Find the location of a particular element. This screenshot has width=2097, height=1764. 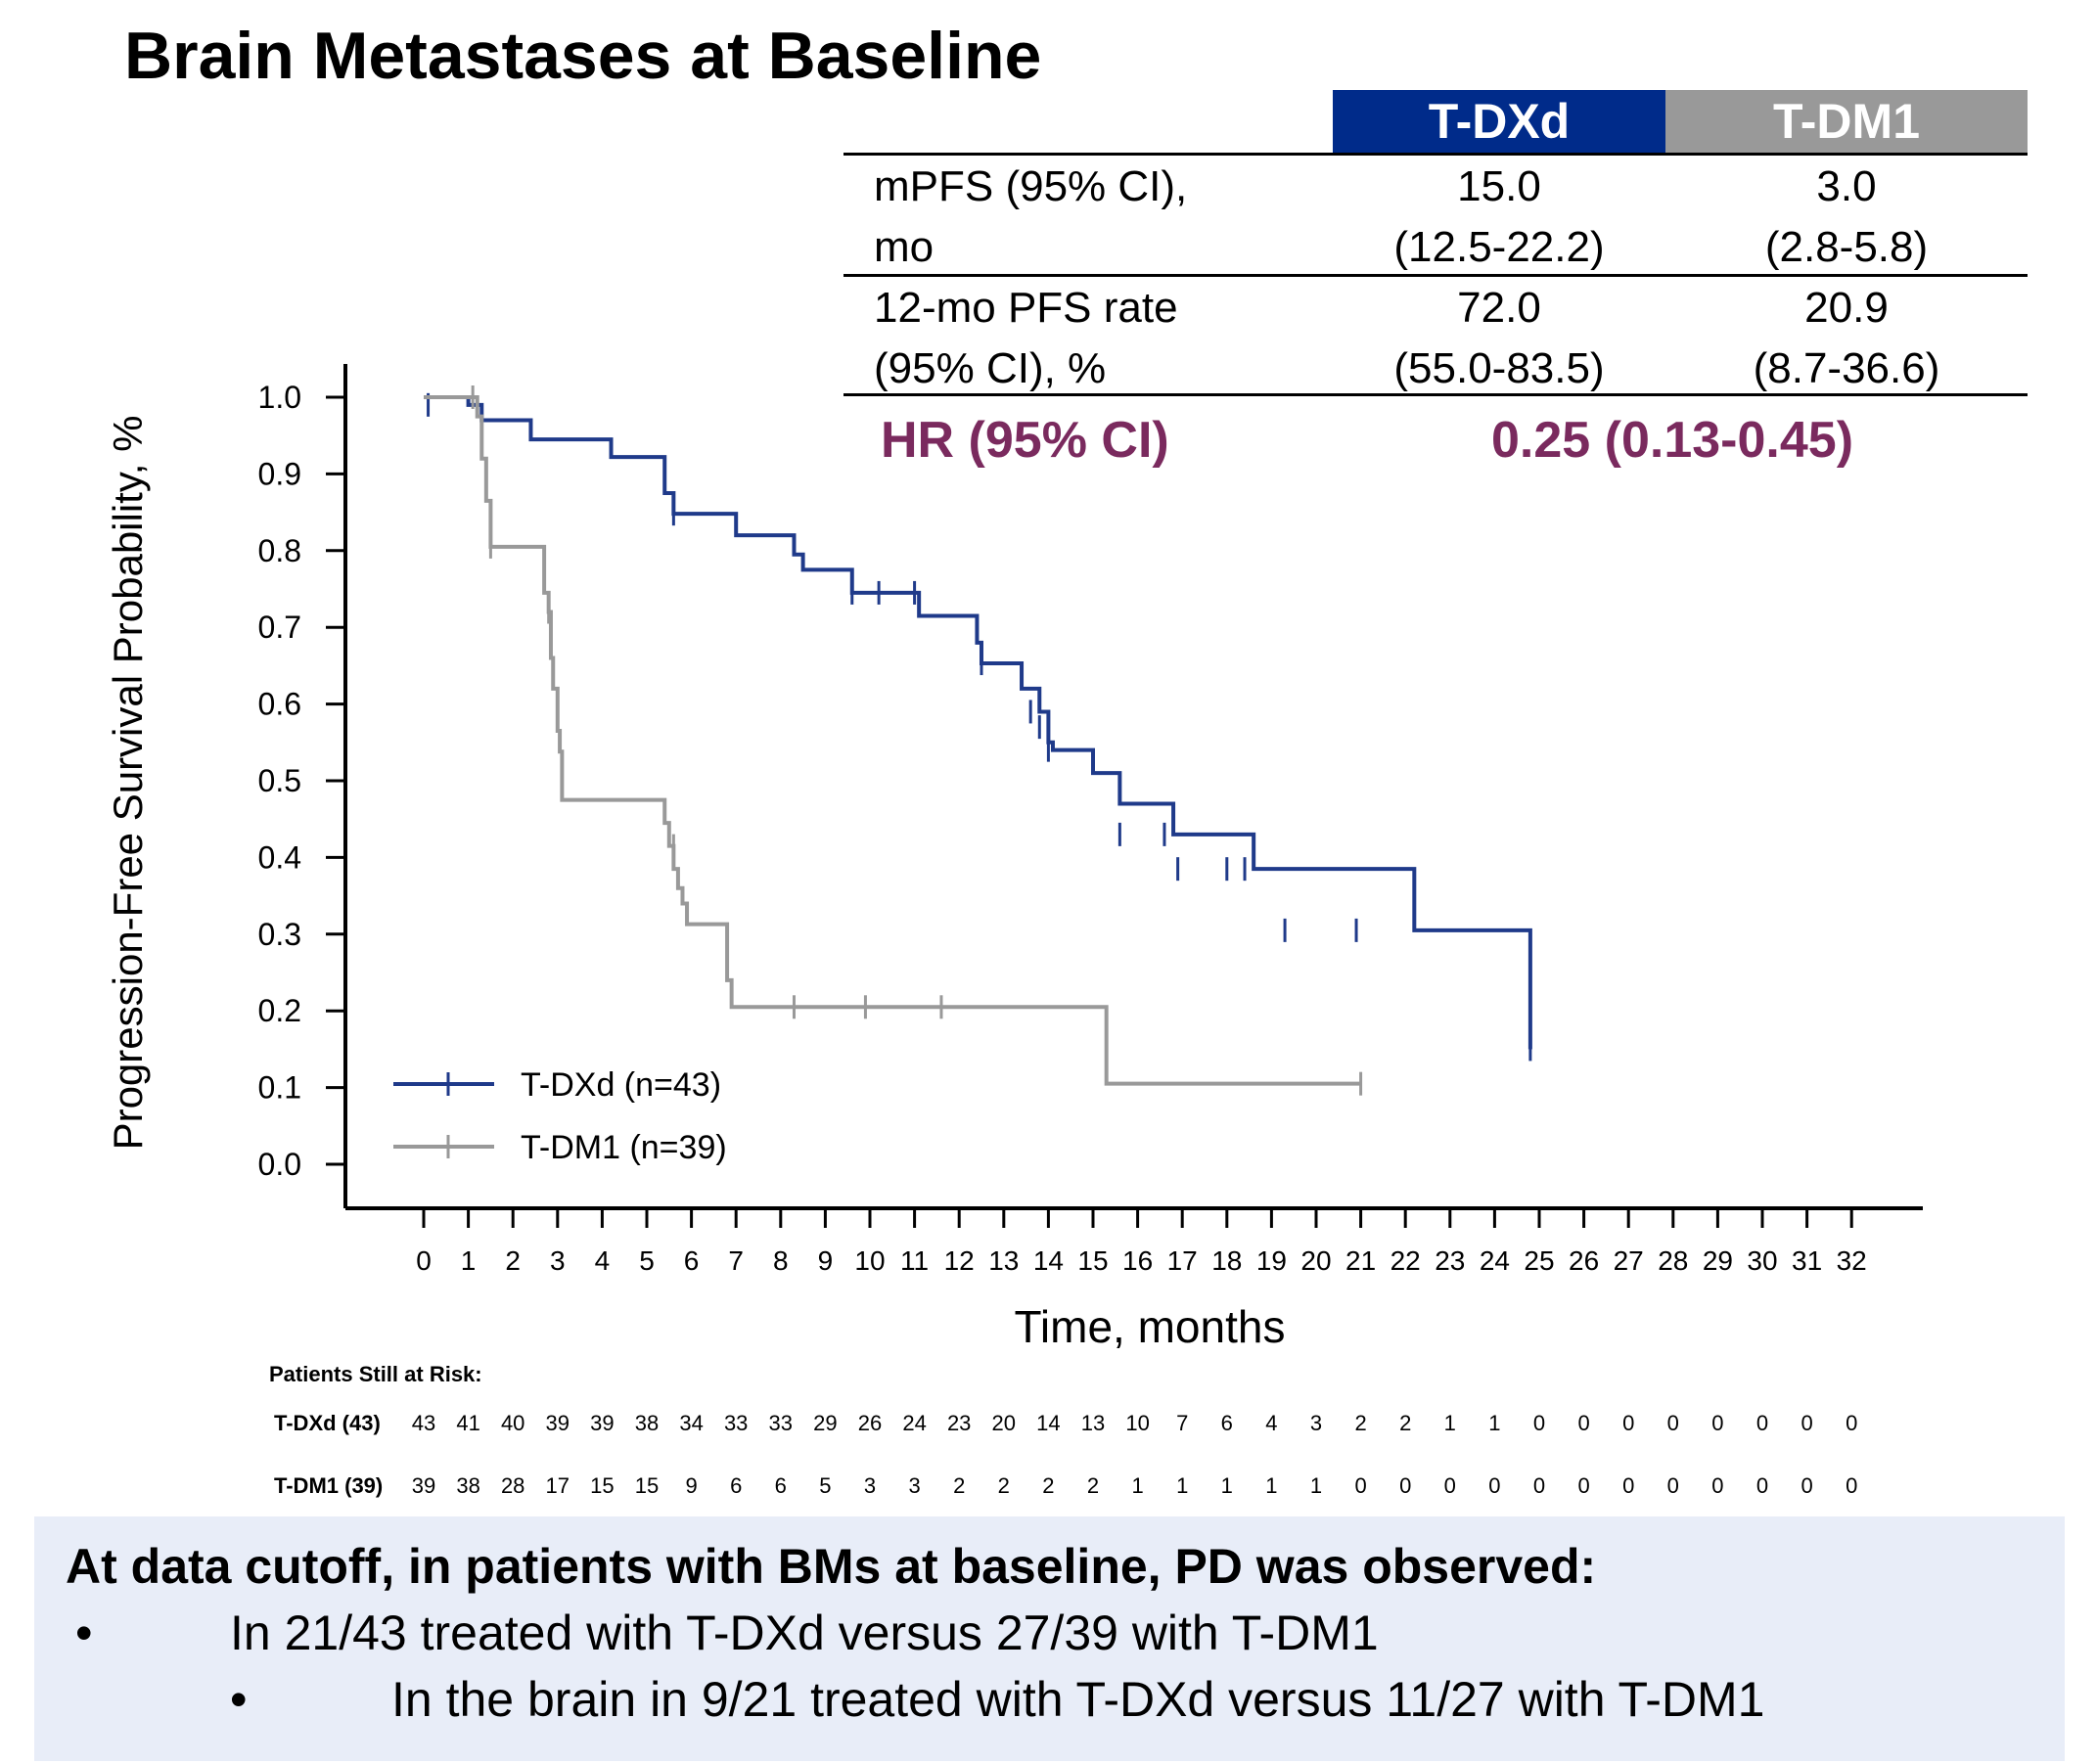

x-tick-label: 19 is located at coordinates (1271, 1260).